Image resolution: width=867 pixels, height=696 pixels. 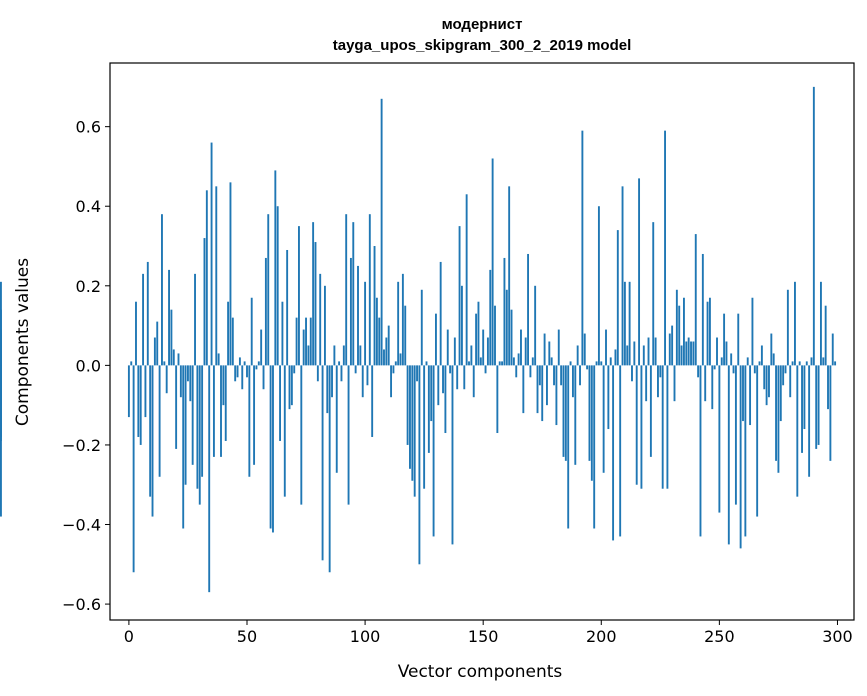 What do you see at coordinates (81, 445) in the screenshot?
I see `y-tick-label: −0.2` at bounding box center [81, 445].